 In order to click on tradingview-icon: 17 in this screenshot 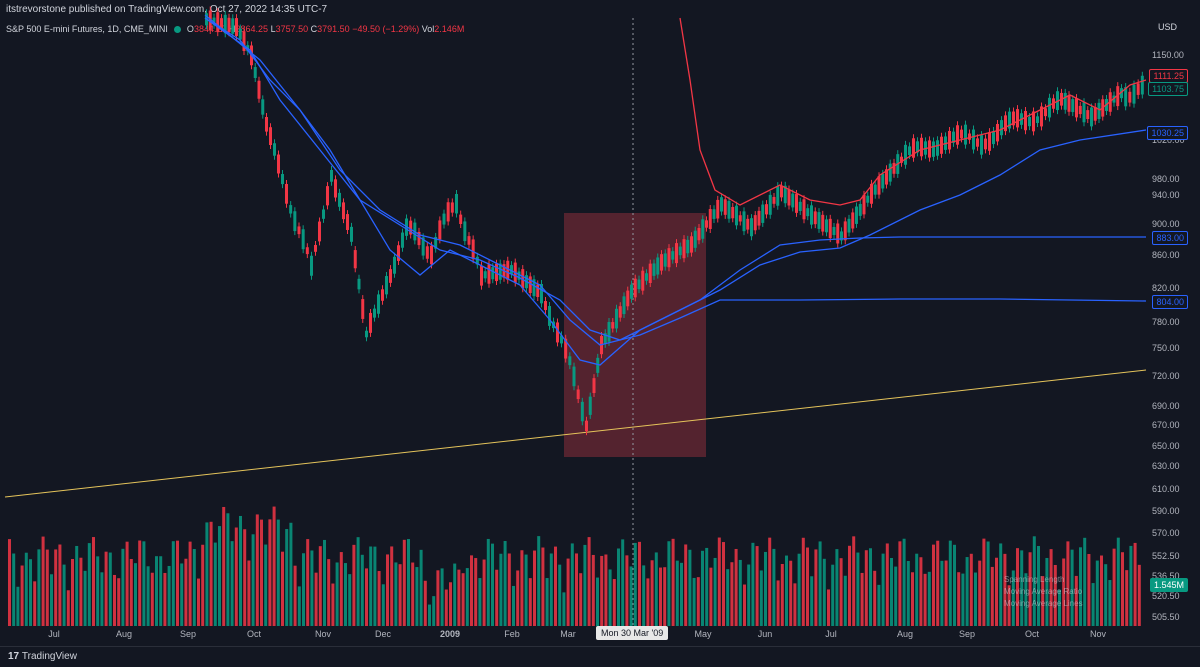, I will do `click(15, 656)`.